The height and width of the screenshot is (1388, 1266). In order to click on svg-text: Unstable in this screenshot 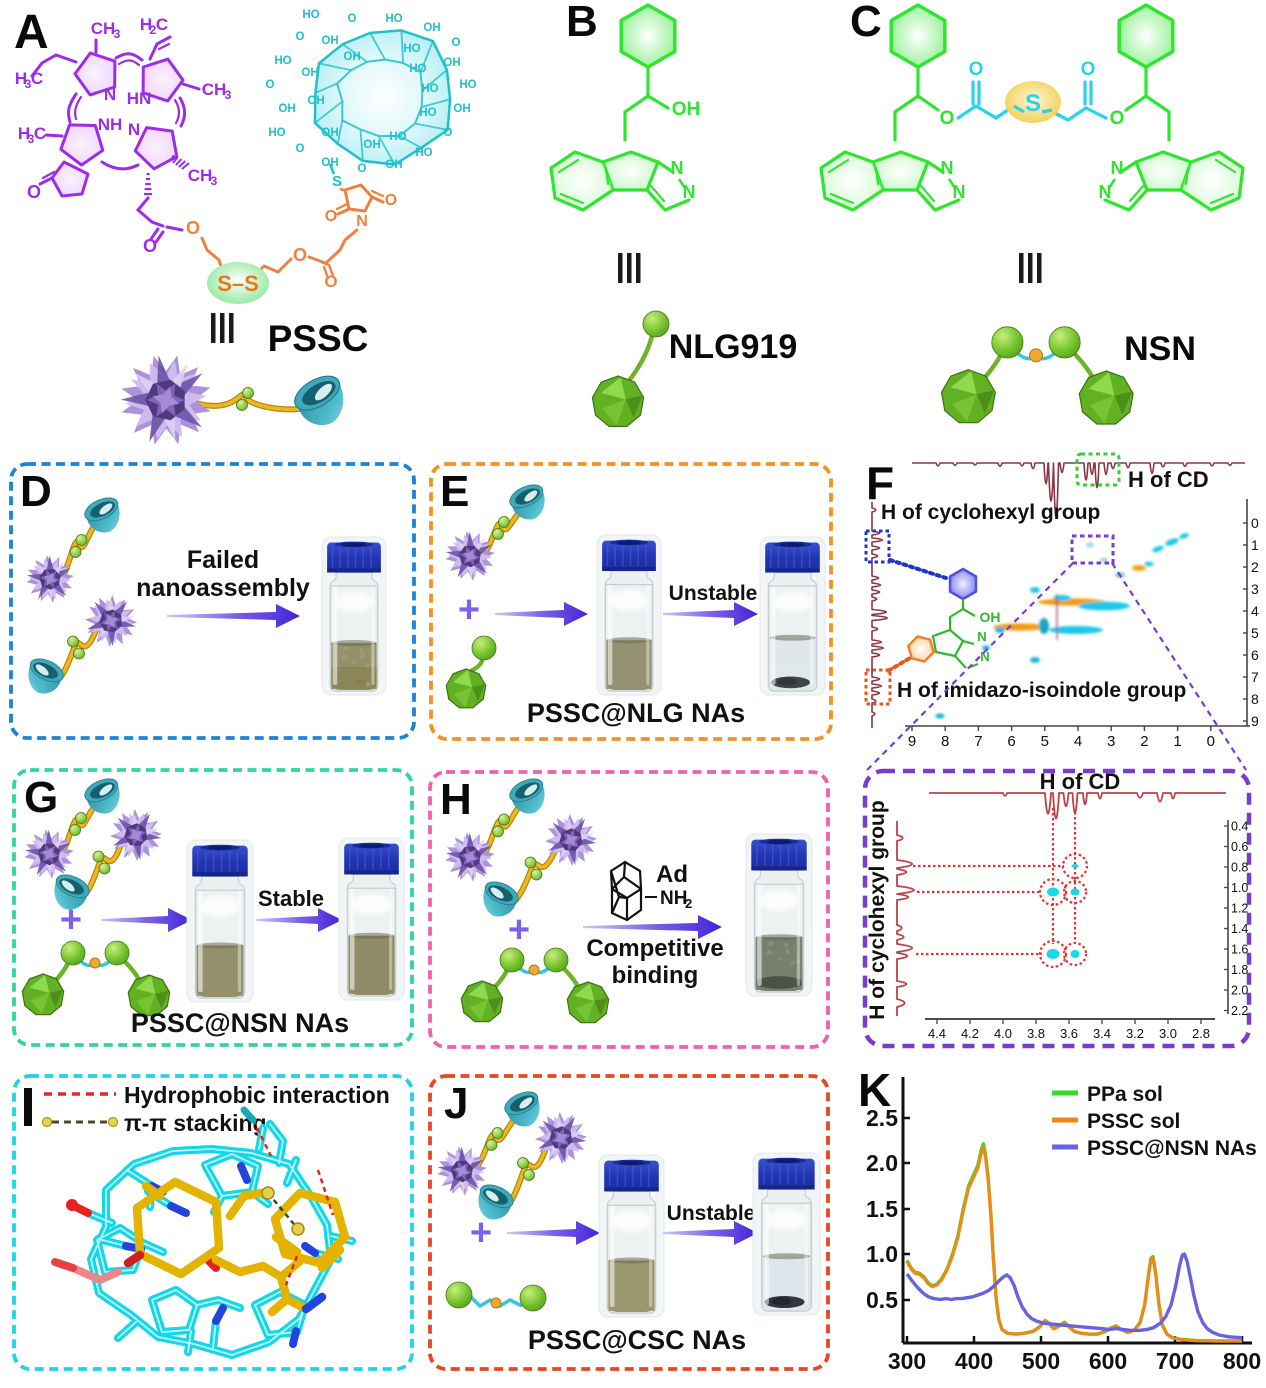, I will do `click(711, 1213)`.